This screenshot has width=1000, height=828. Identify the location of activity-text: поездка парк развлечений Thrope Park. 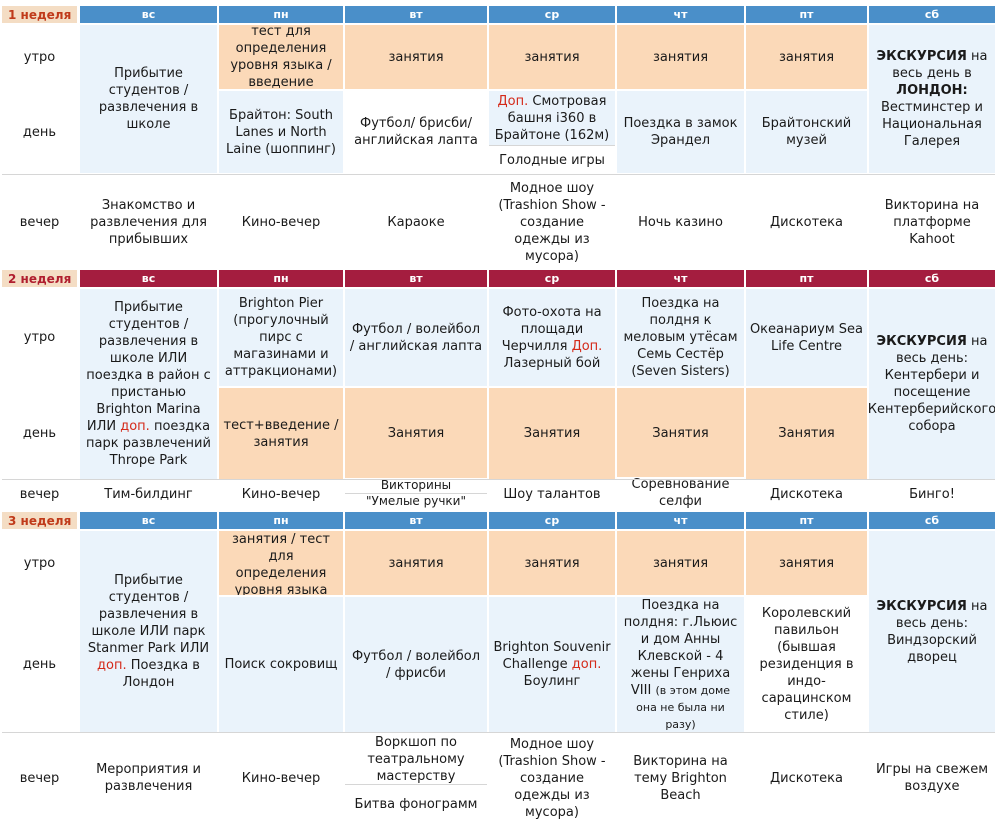
(148, 443).